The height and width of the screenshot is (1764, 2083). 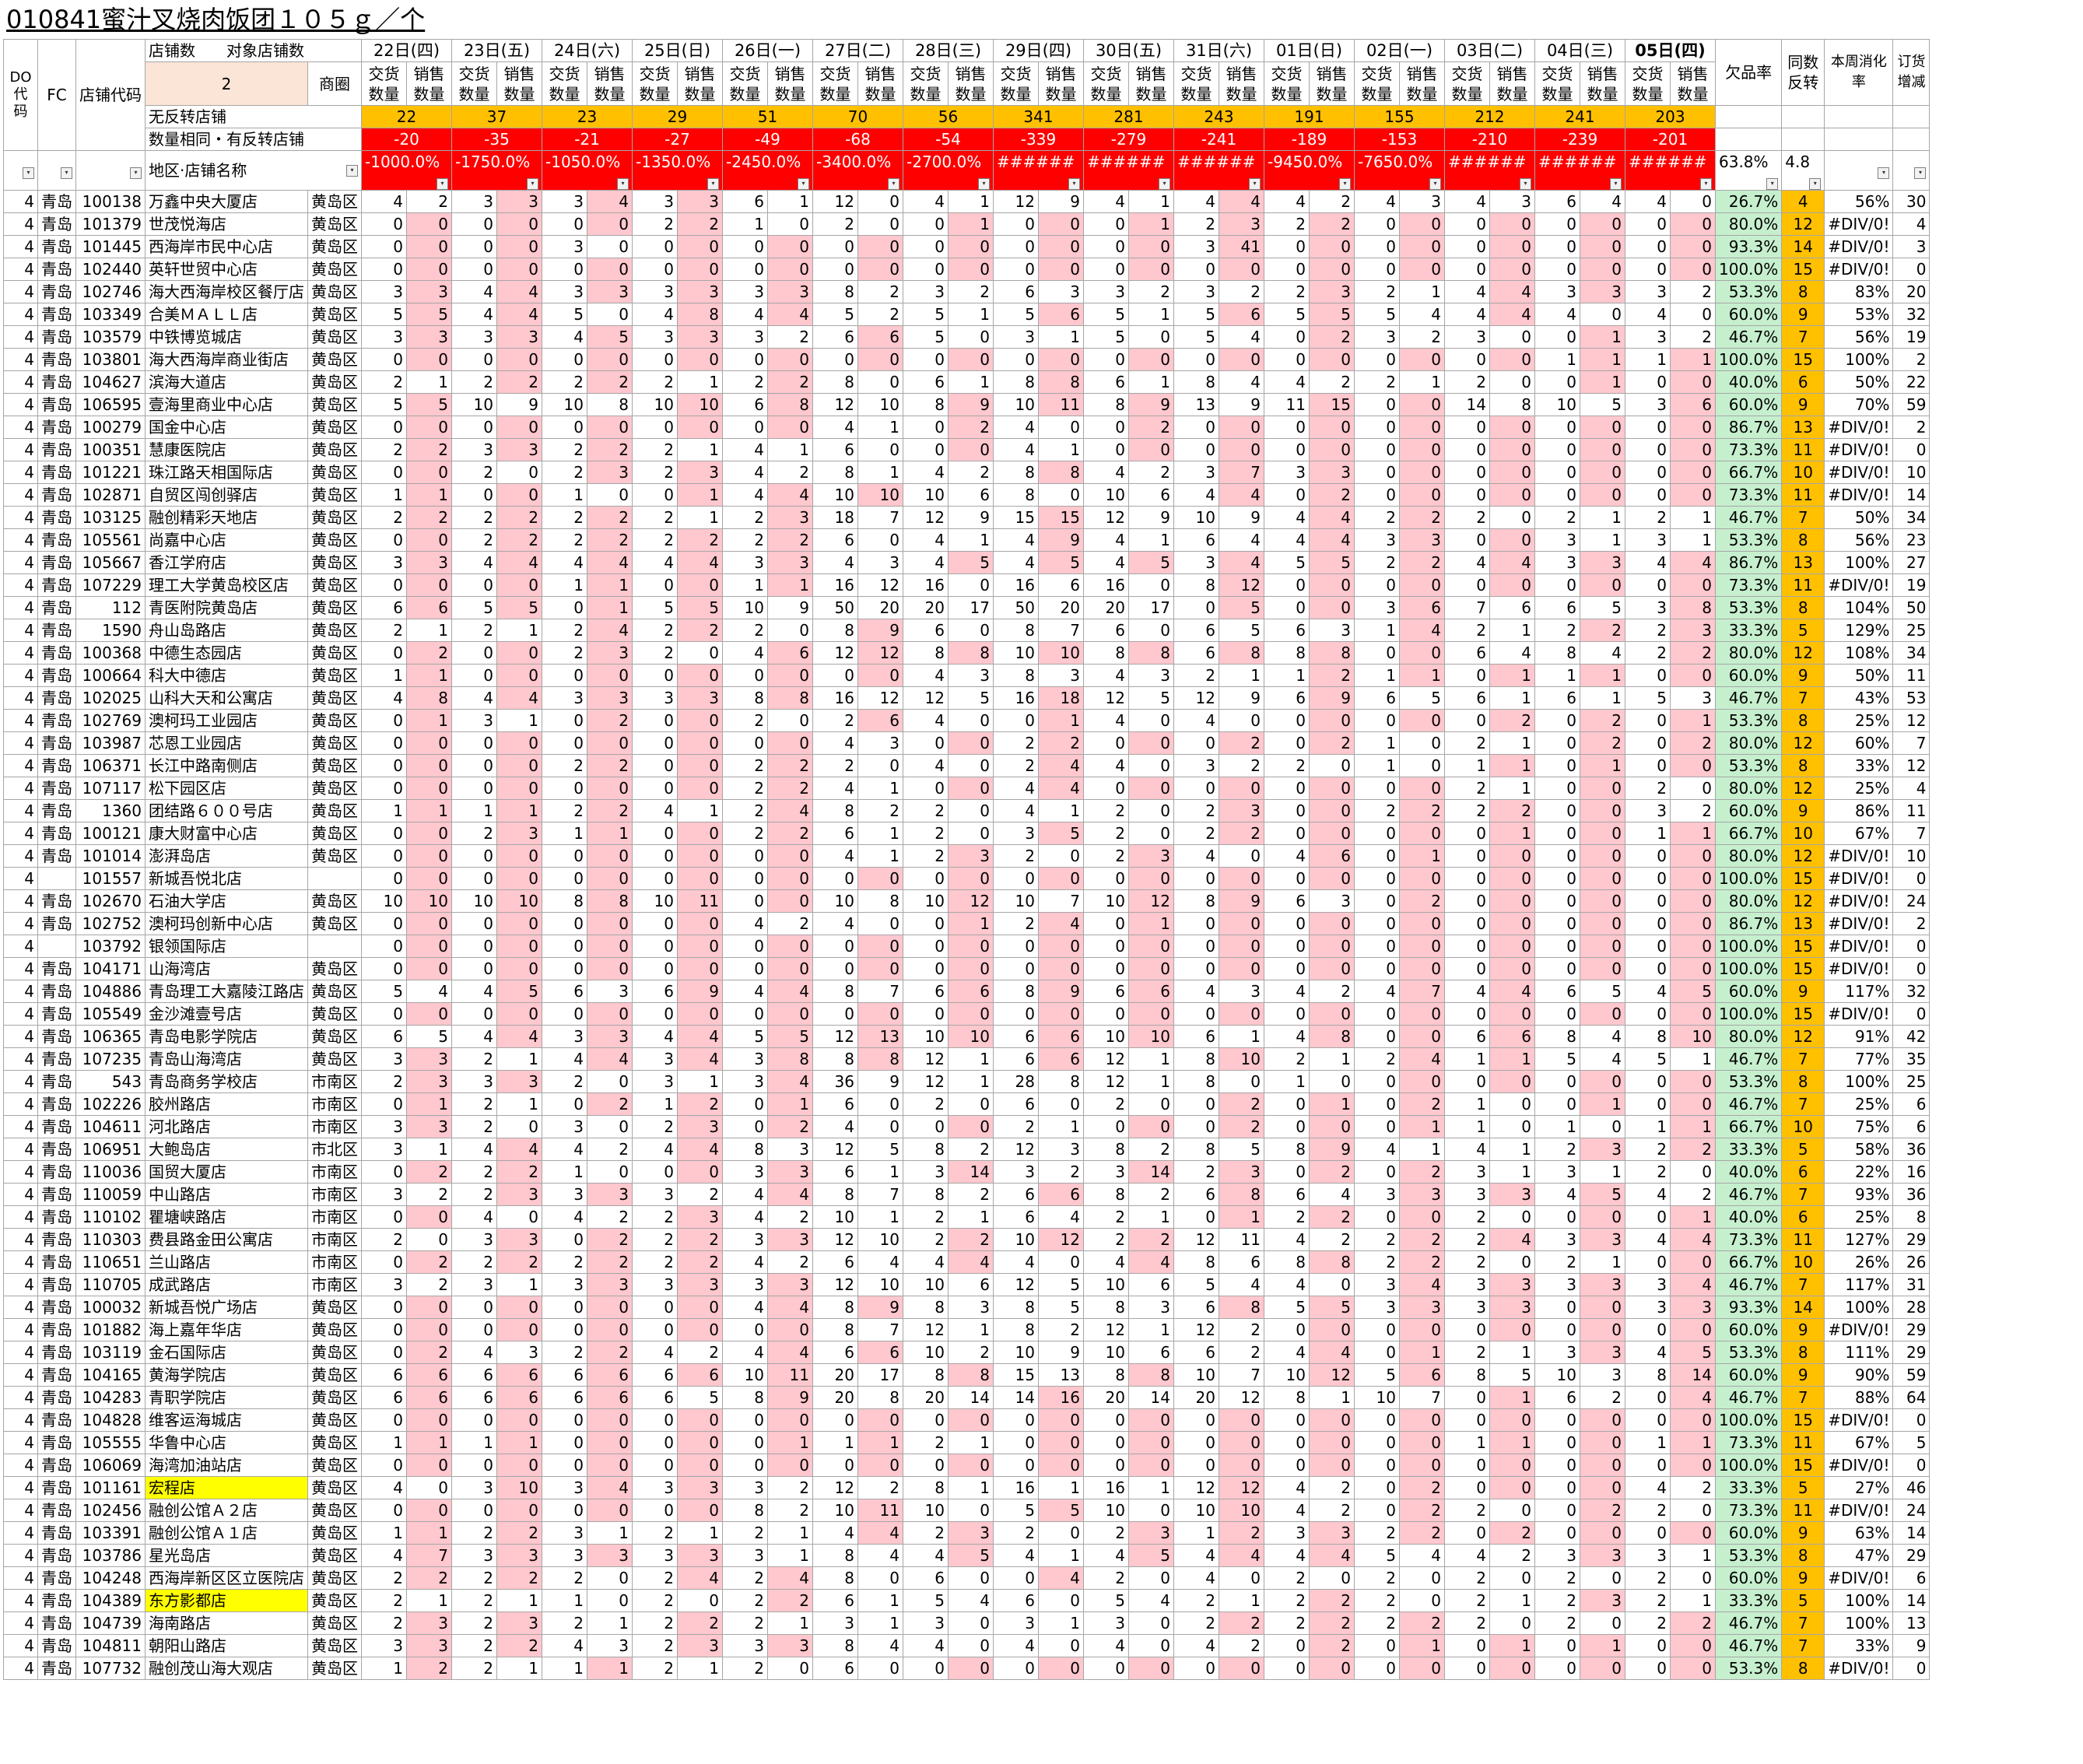 What do you see at coordinates (1557, 1397) in the screenshot?
I see `deliver-qty-cell: 6` at bounding box center [1557, 1397].